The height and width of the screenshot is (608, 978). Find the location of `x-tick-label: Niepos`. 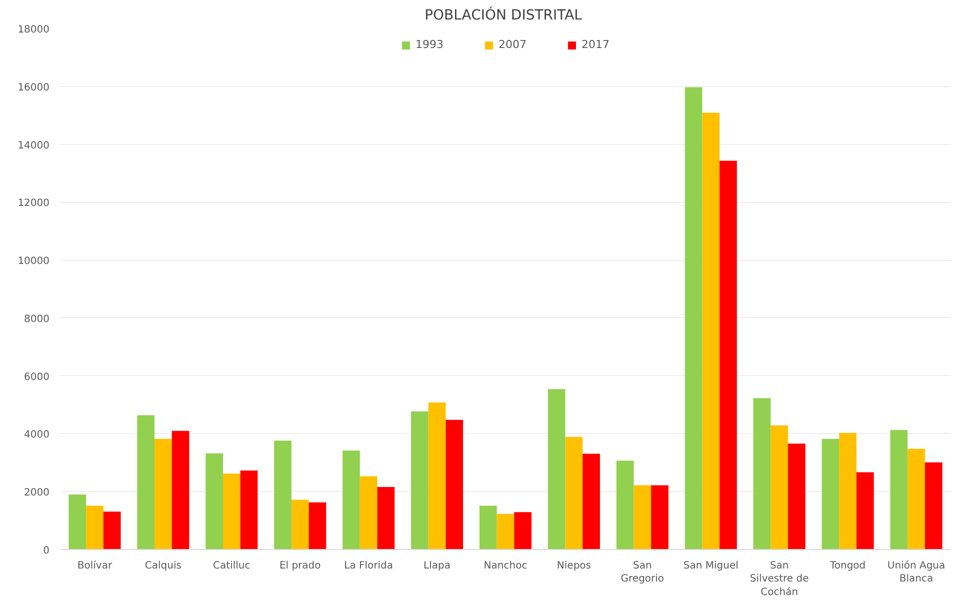

x-tick-label: Niepos is located at coordinates (574, 566).